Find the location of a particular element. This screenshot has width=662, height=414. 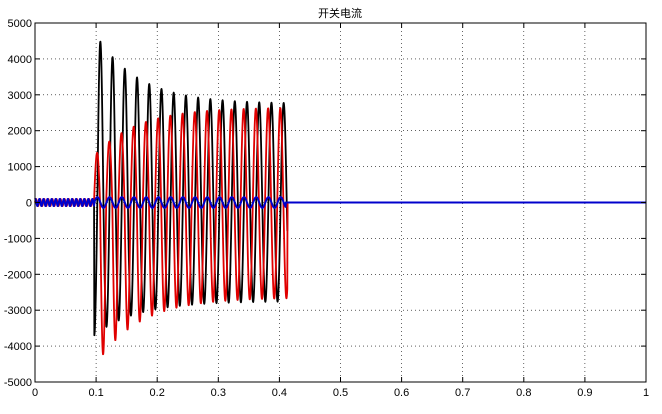

y-tick-label: -2000 is located at coordinates (18, 275).